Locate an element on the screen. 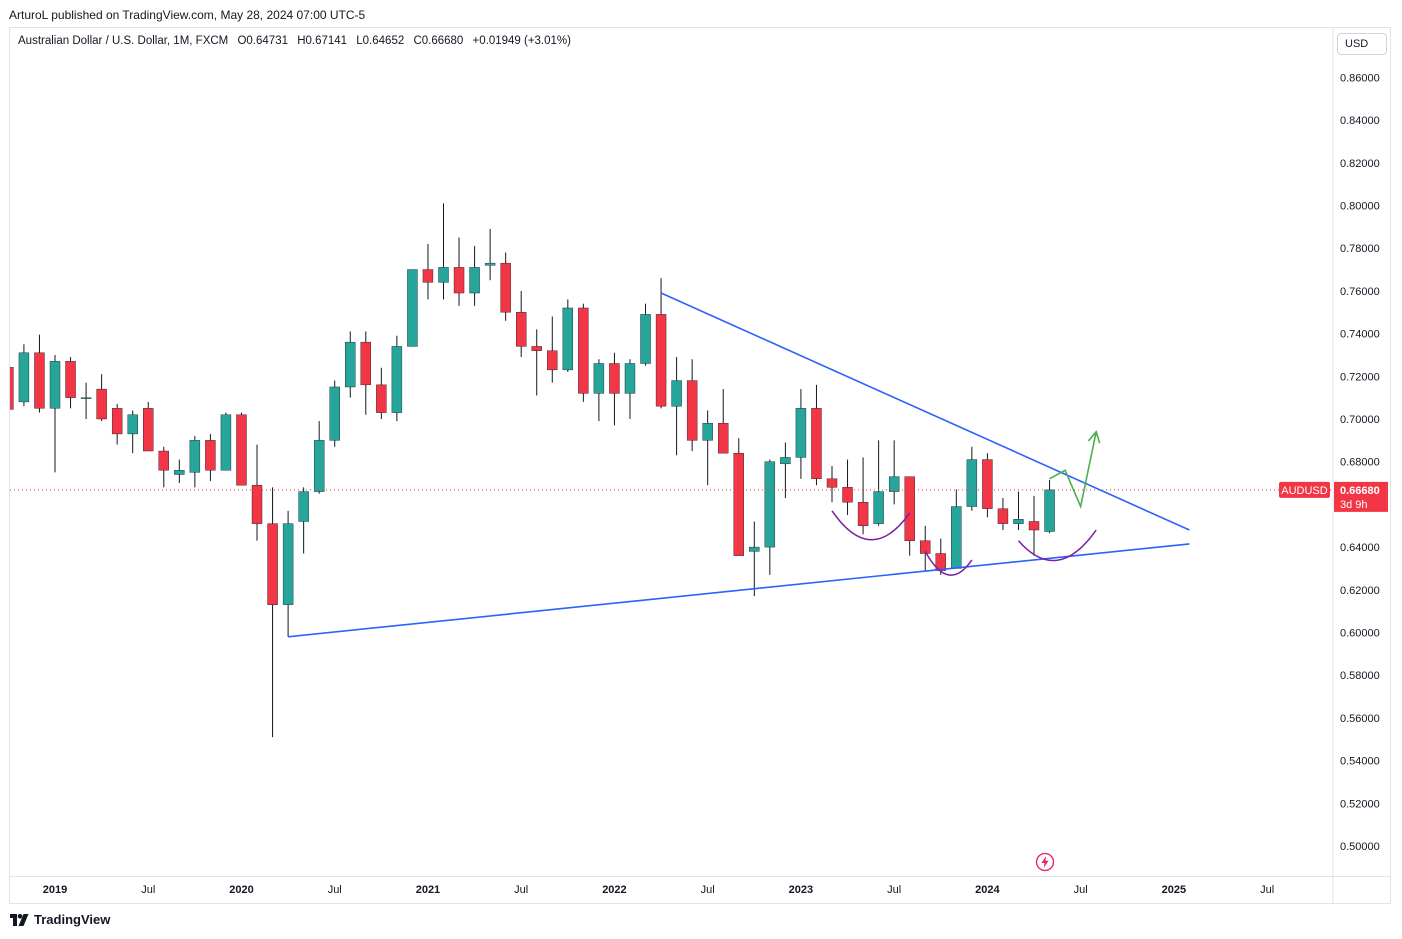  y-tick-label: 0.72000 is located at coordinates (1360, 377).